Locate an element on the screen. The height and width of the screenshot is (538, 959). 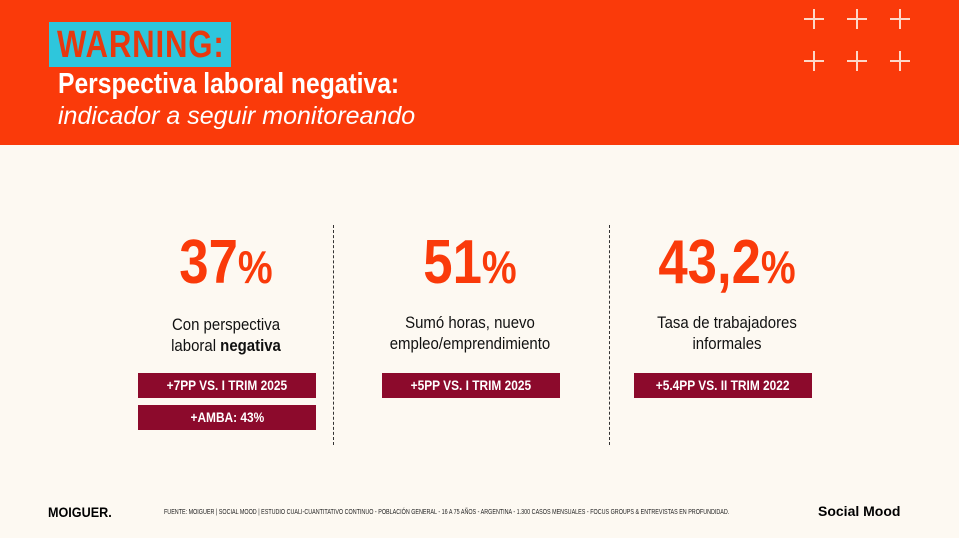
warning-label: WARNING: is located at coordinates (140, 44).